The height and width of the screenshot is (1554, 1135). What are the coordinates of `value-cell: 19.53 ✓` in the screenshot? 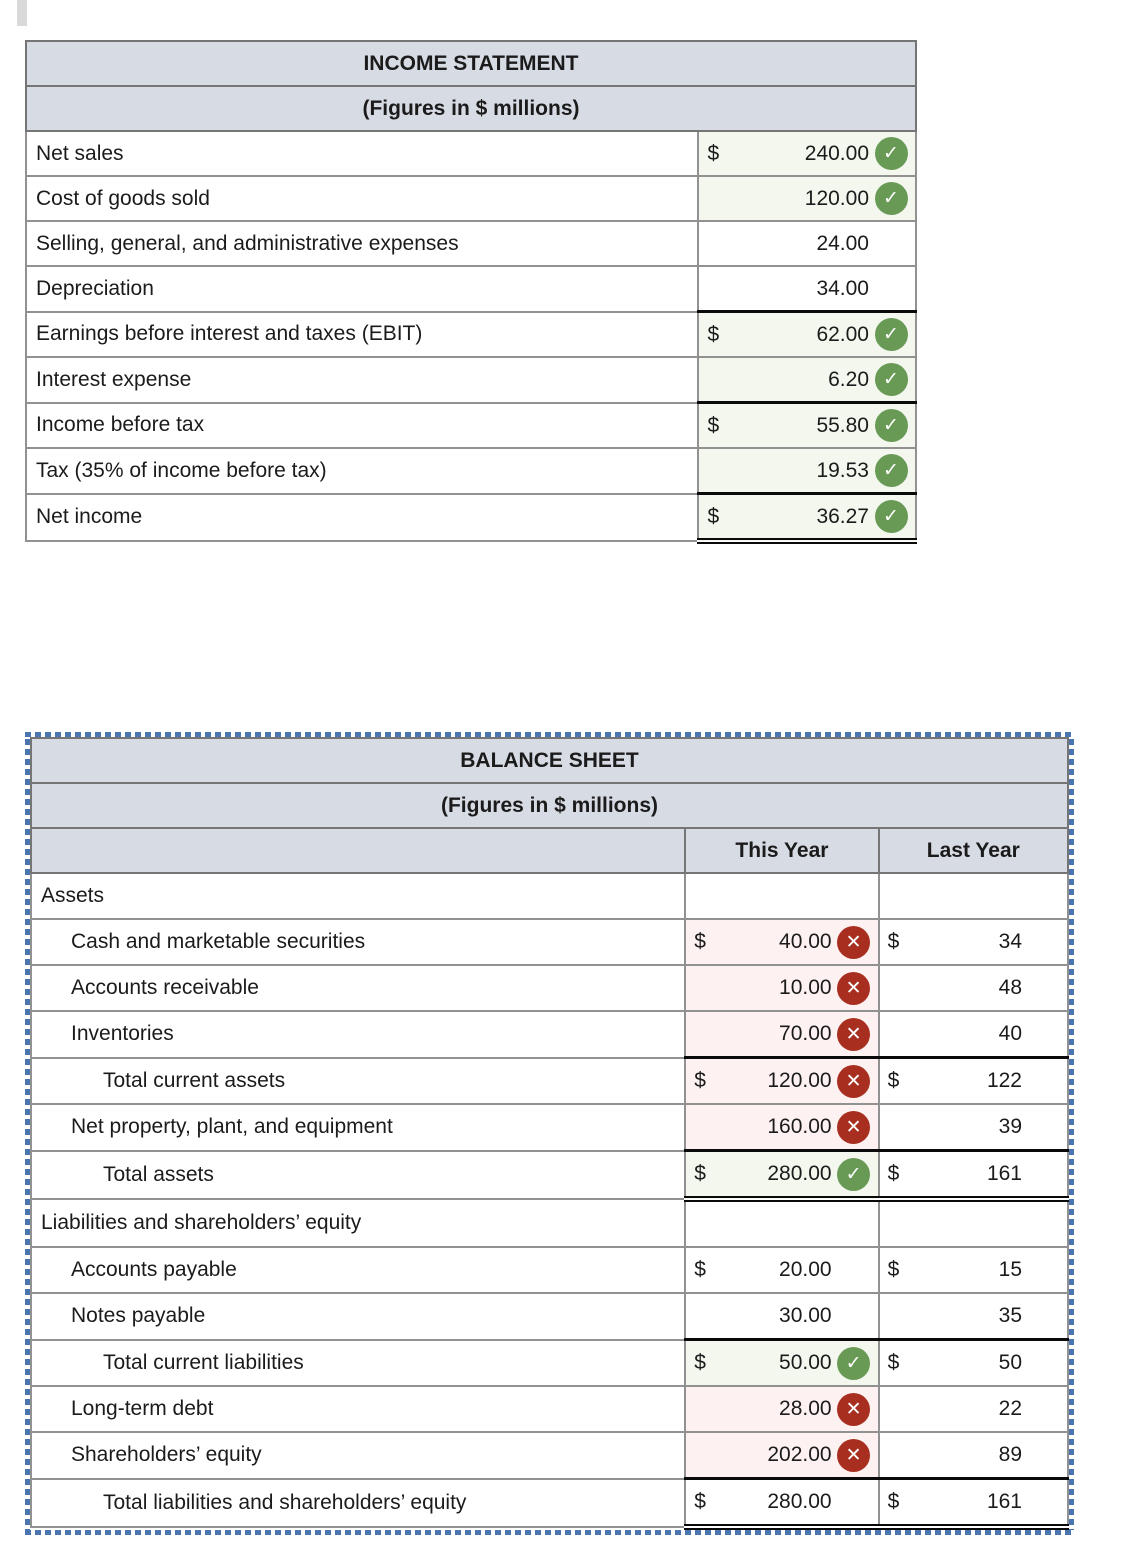 It's located at (807, 471).